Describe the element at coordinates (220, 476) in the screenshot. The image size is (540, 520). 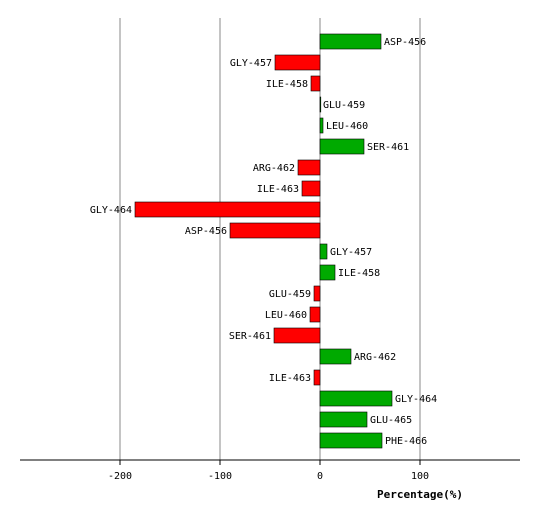
I see `x-tick-label: -100` at that location.